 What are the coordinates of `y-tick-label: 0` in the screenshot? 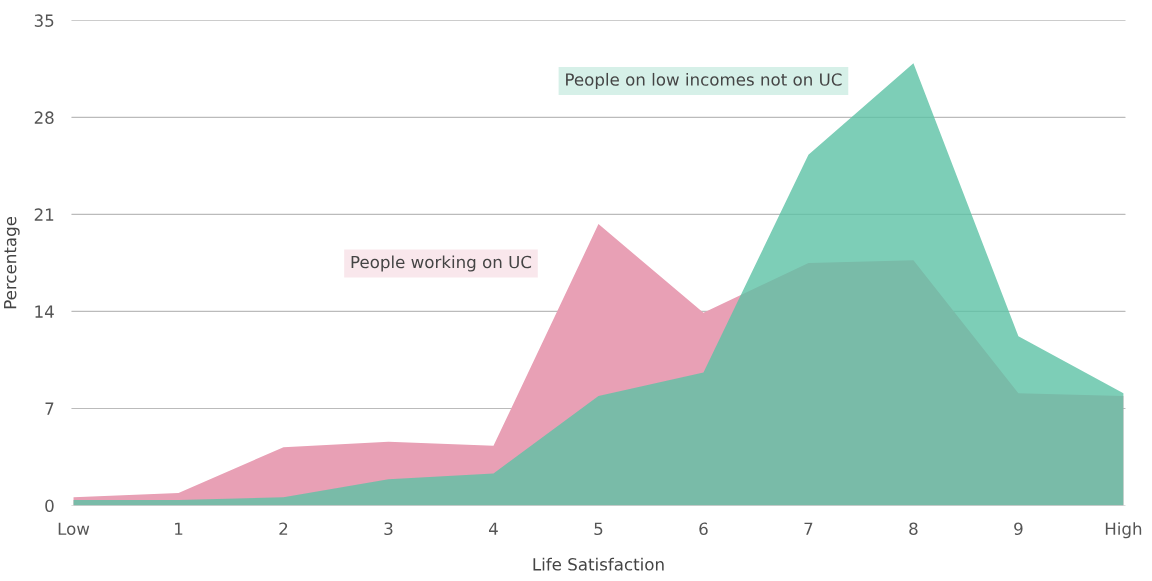 It's located at (49, 506).